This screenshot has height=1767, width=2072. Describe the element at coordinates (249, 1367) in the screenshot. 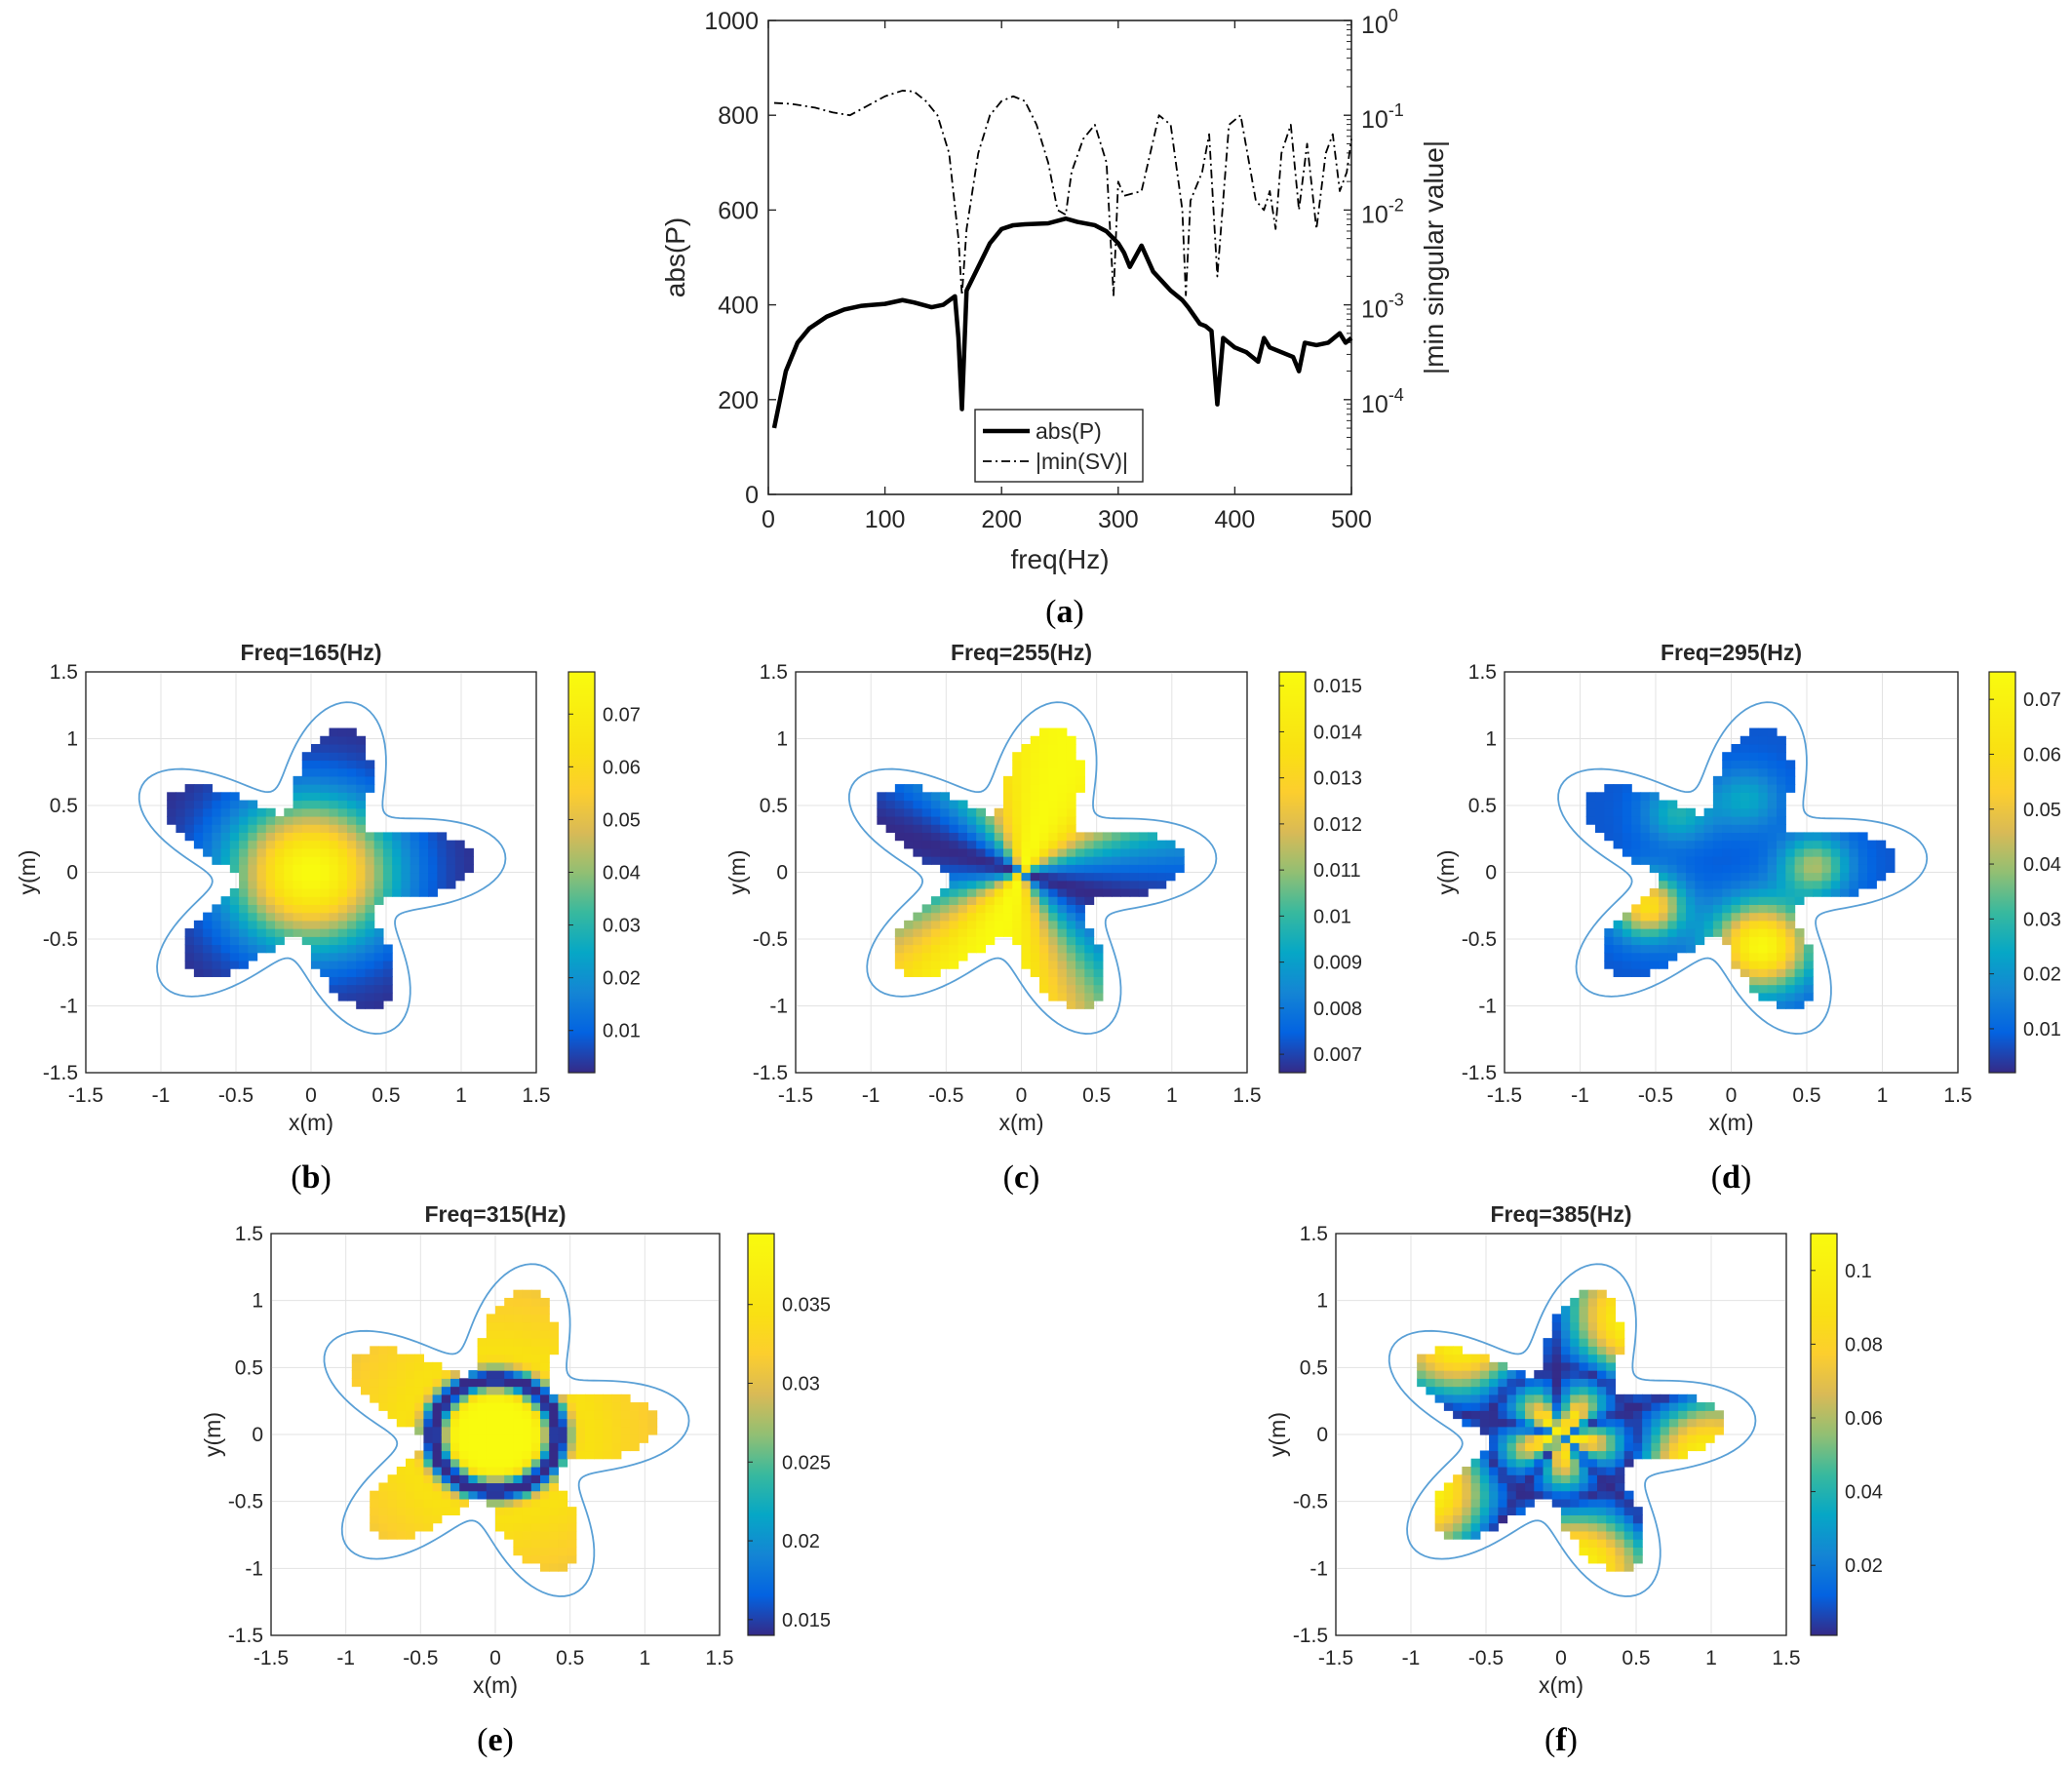

I see `y-tick-label-e: 0.5` at that location.